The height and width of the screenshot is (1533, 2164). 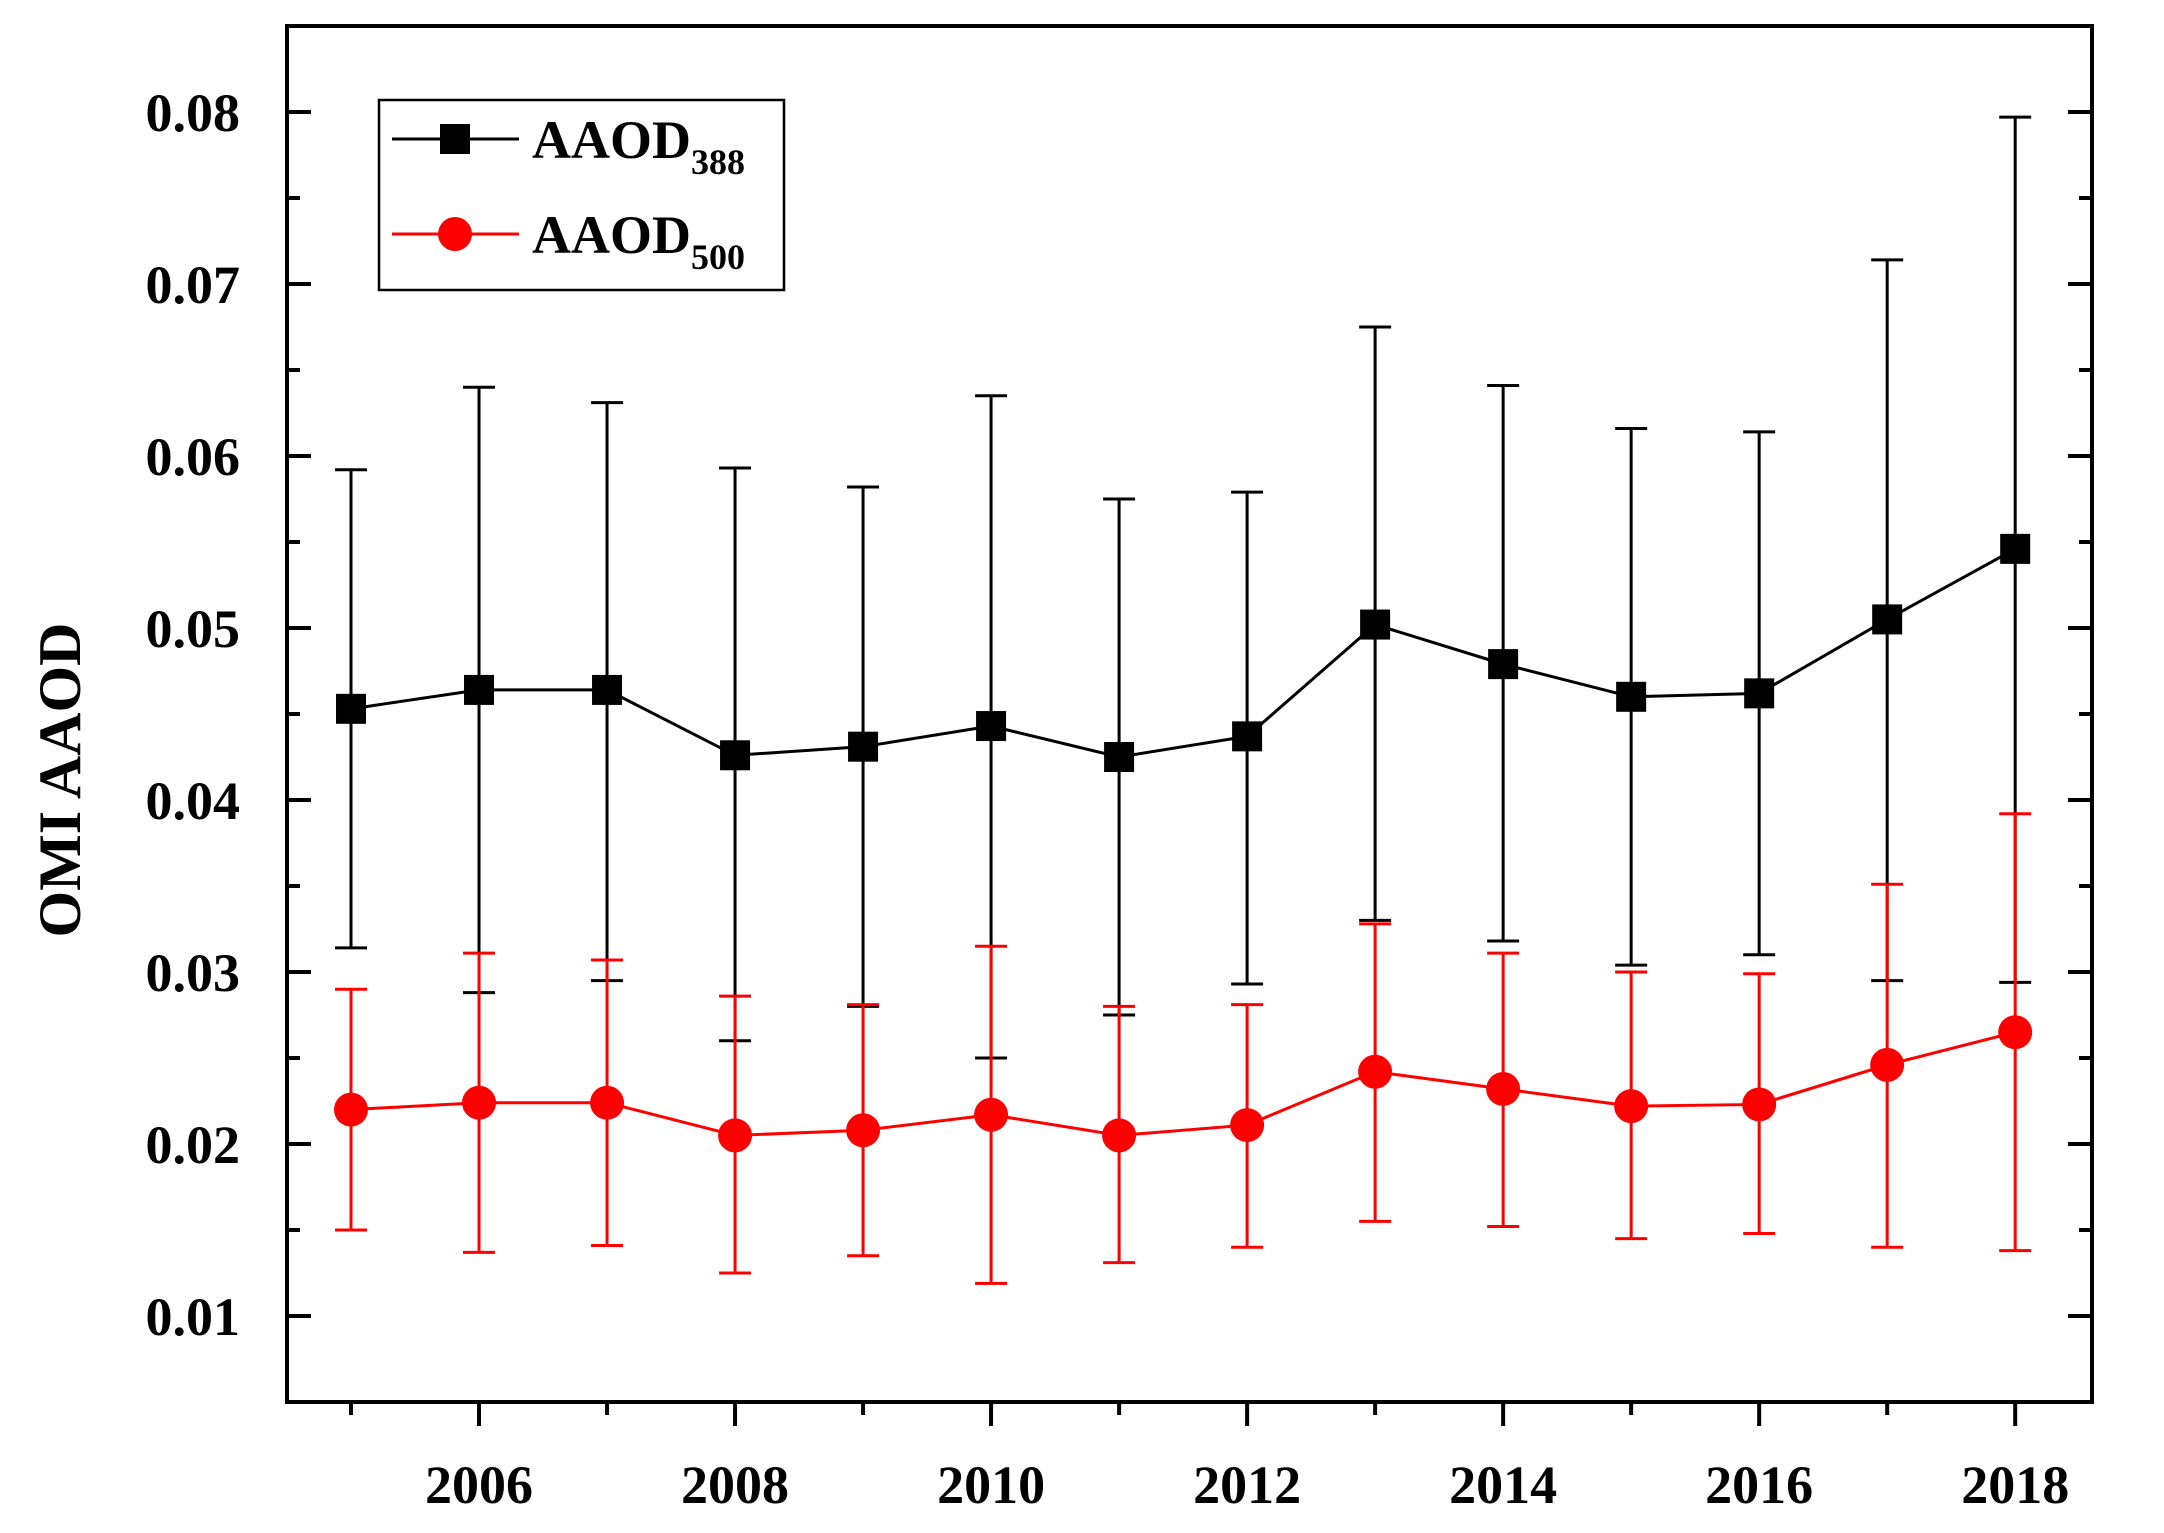 I want to click on legend-marker-square, so click(x=455, y=139).